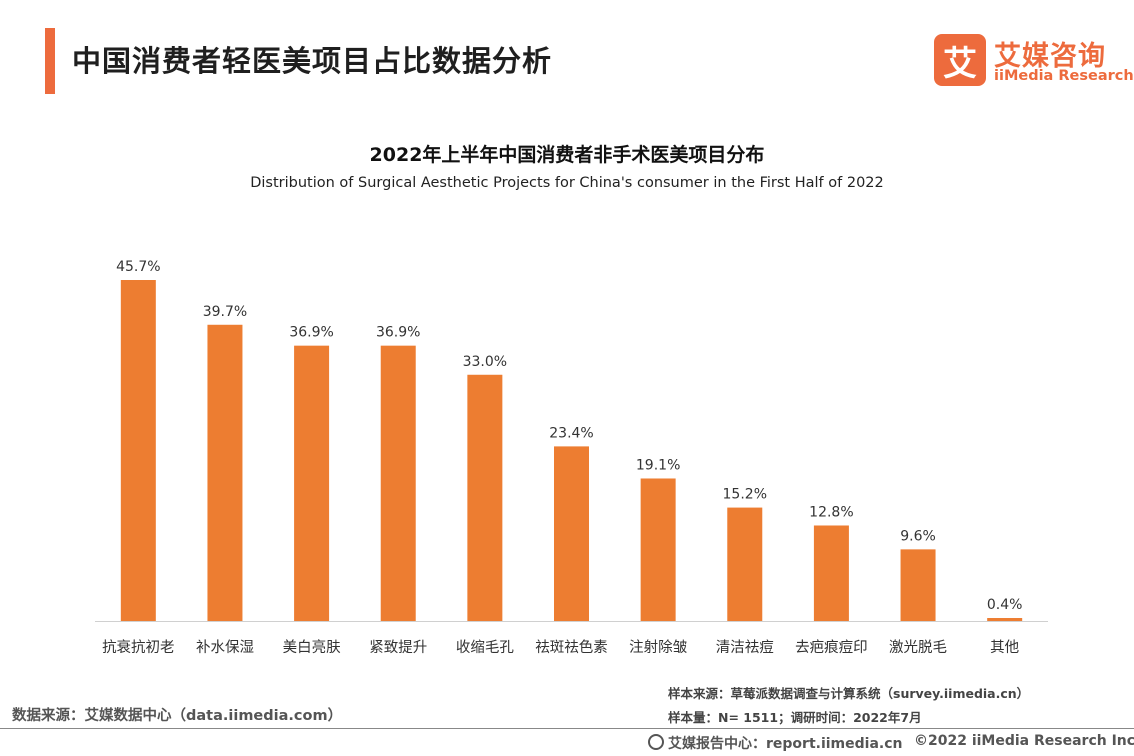  Describe the element at coordinates (312, 647) in the screenshot. I see `category-label-2: 美白亮肤` at that location.